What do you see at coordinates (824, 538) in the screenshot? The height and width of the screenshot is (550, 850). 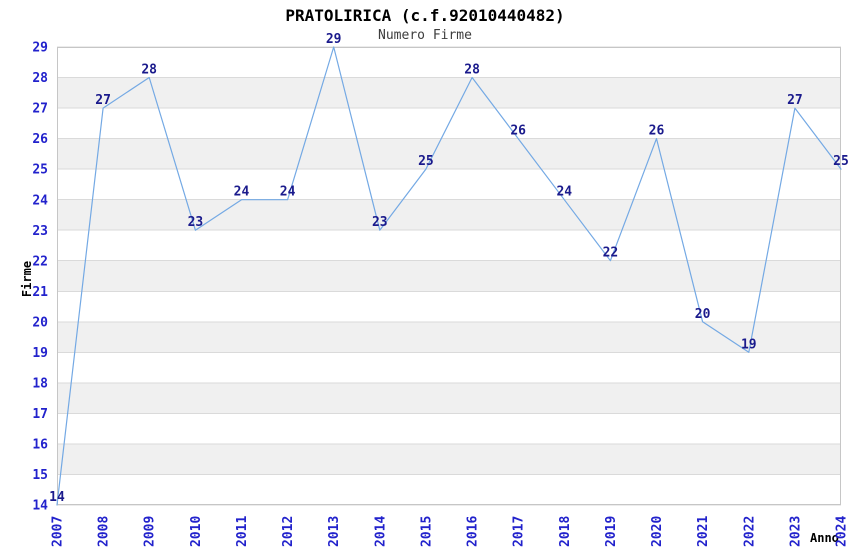 I see `x-axis-title: Anno` at bounding box center [824, 538].